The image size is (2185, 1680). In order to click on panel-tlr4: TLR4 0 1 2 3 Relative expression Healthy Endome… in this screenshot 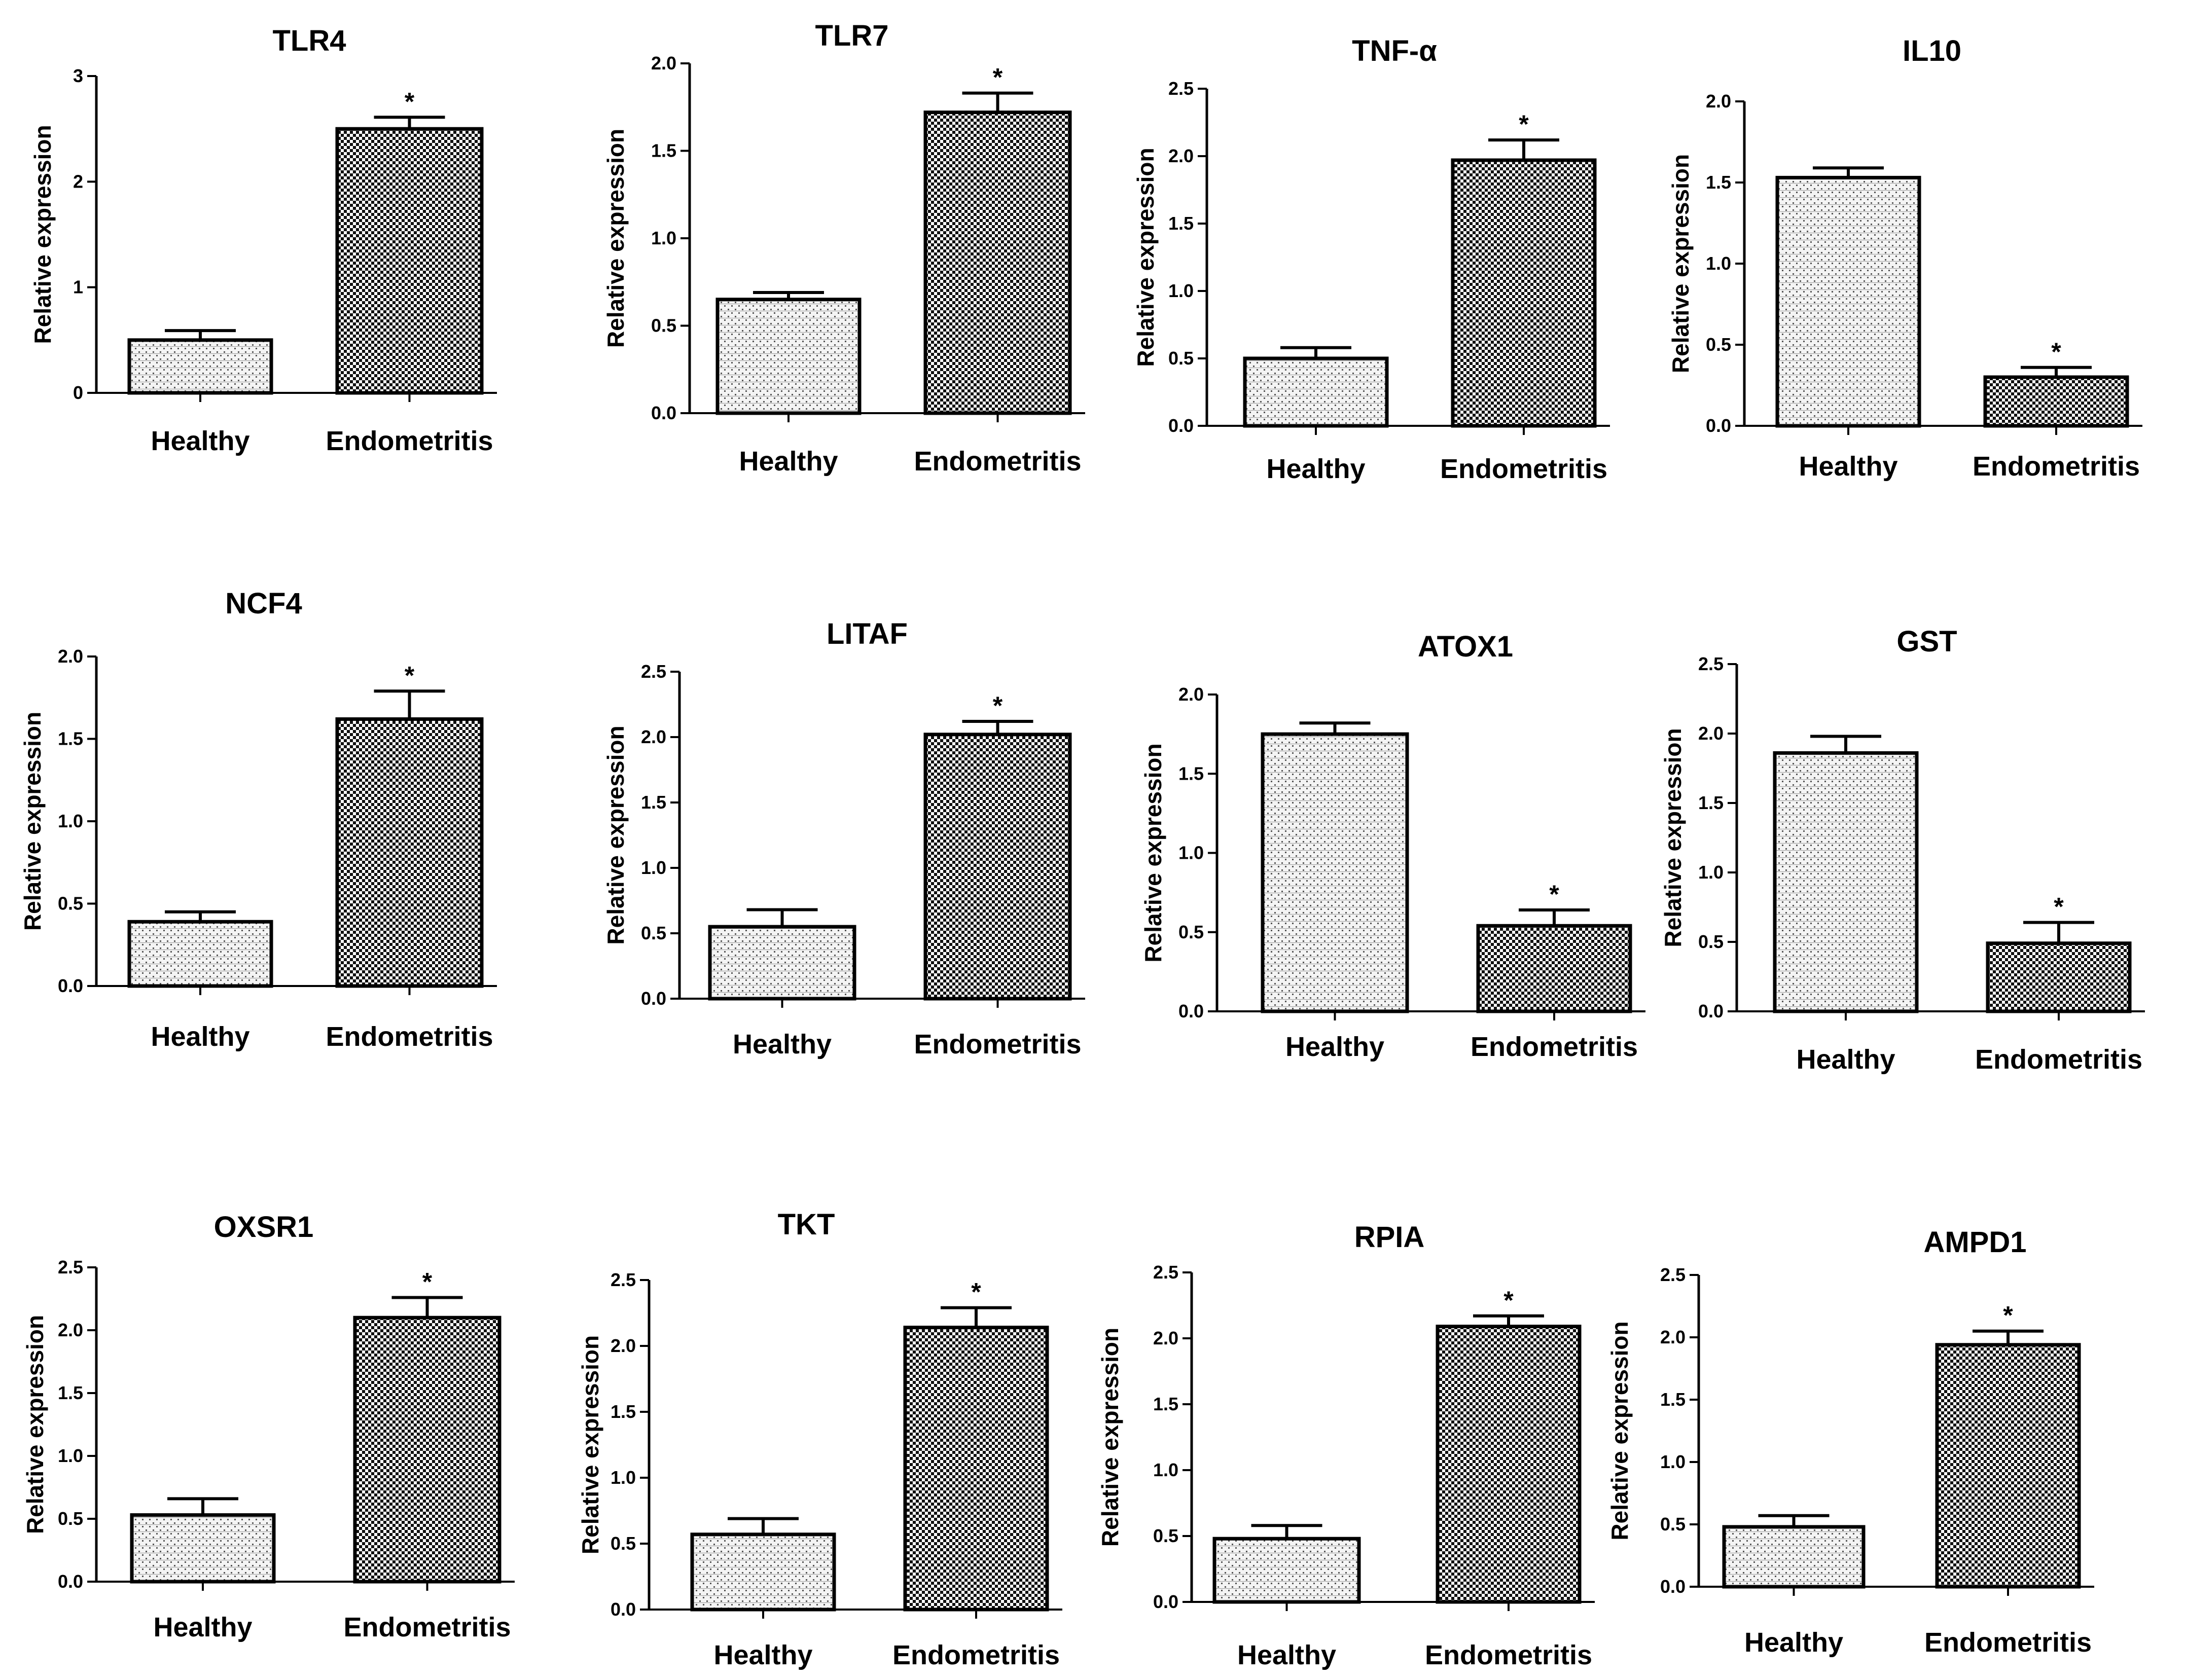, I will do `click(263, 240)`.